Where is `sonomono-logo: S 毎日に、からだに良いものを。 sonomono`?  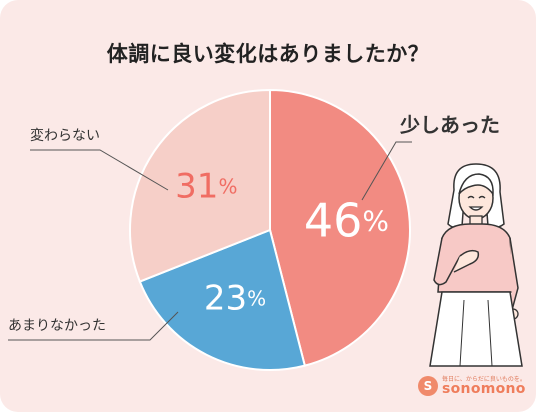
sonomono-logo: S 毎日に、からだに良いものを。 sonomono is located at coordinates (473, 386).